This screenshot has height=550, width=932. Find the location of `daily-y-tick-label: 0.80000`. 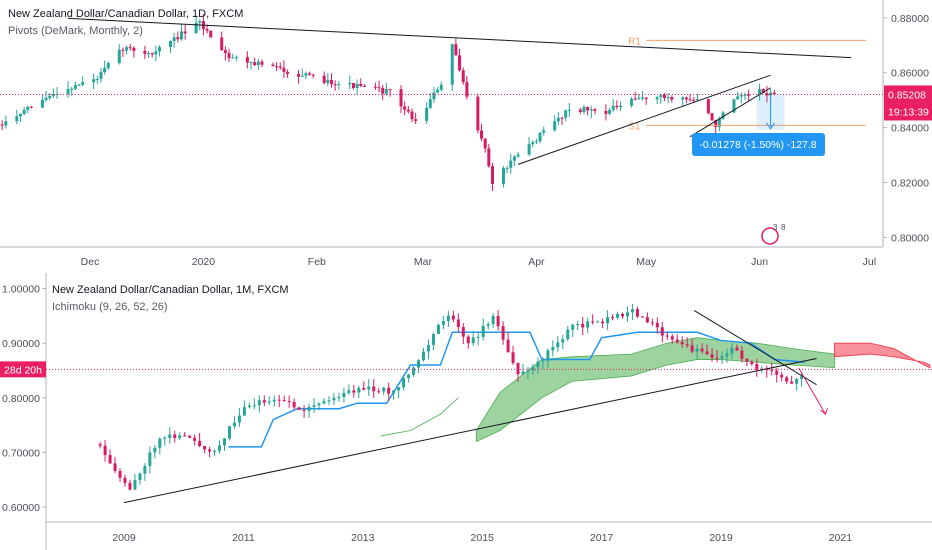

daily-y-tick-label: 0.80000 is located at coordinates (910, 238).